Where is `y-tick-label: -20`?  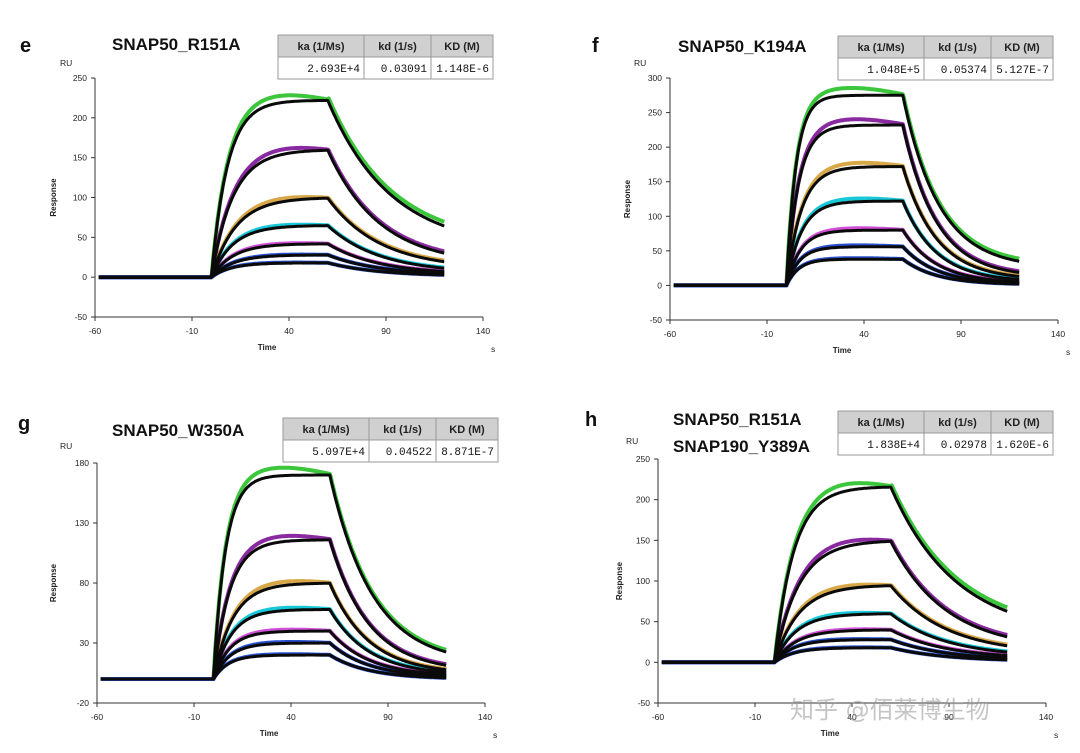
y-tick-label: -20 is located at coordinates (83, 703).